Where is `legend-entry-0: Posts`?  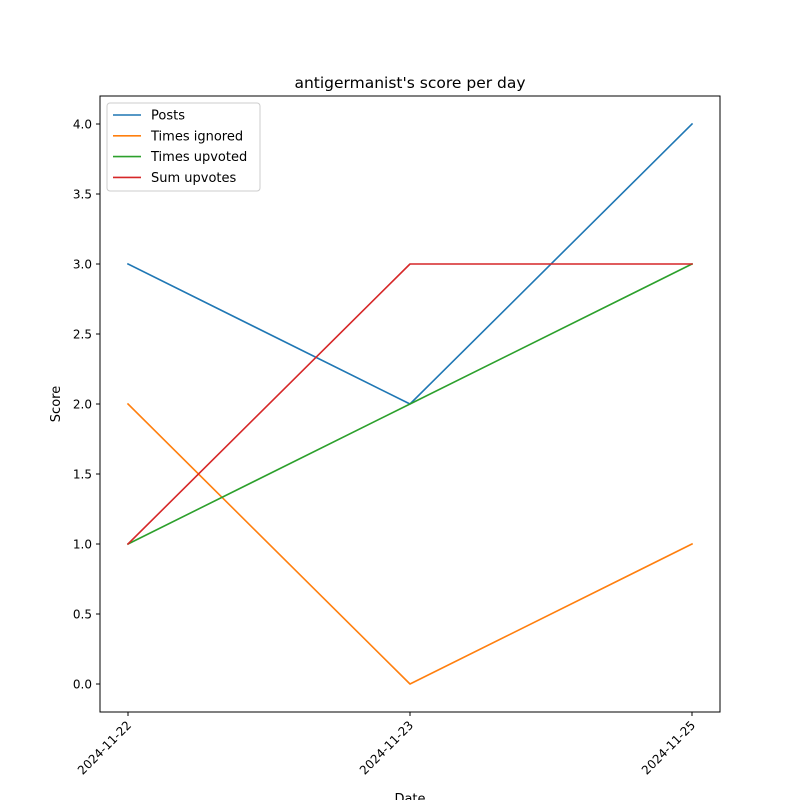
legend-entry-0: Posts is located at coordinates (168, 116).